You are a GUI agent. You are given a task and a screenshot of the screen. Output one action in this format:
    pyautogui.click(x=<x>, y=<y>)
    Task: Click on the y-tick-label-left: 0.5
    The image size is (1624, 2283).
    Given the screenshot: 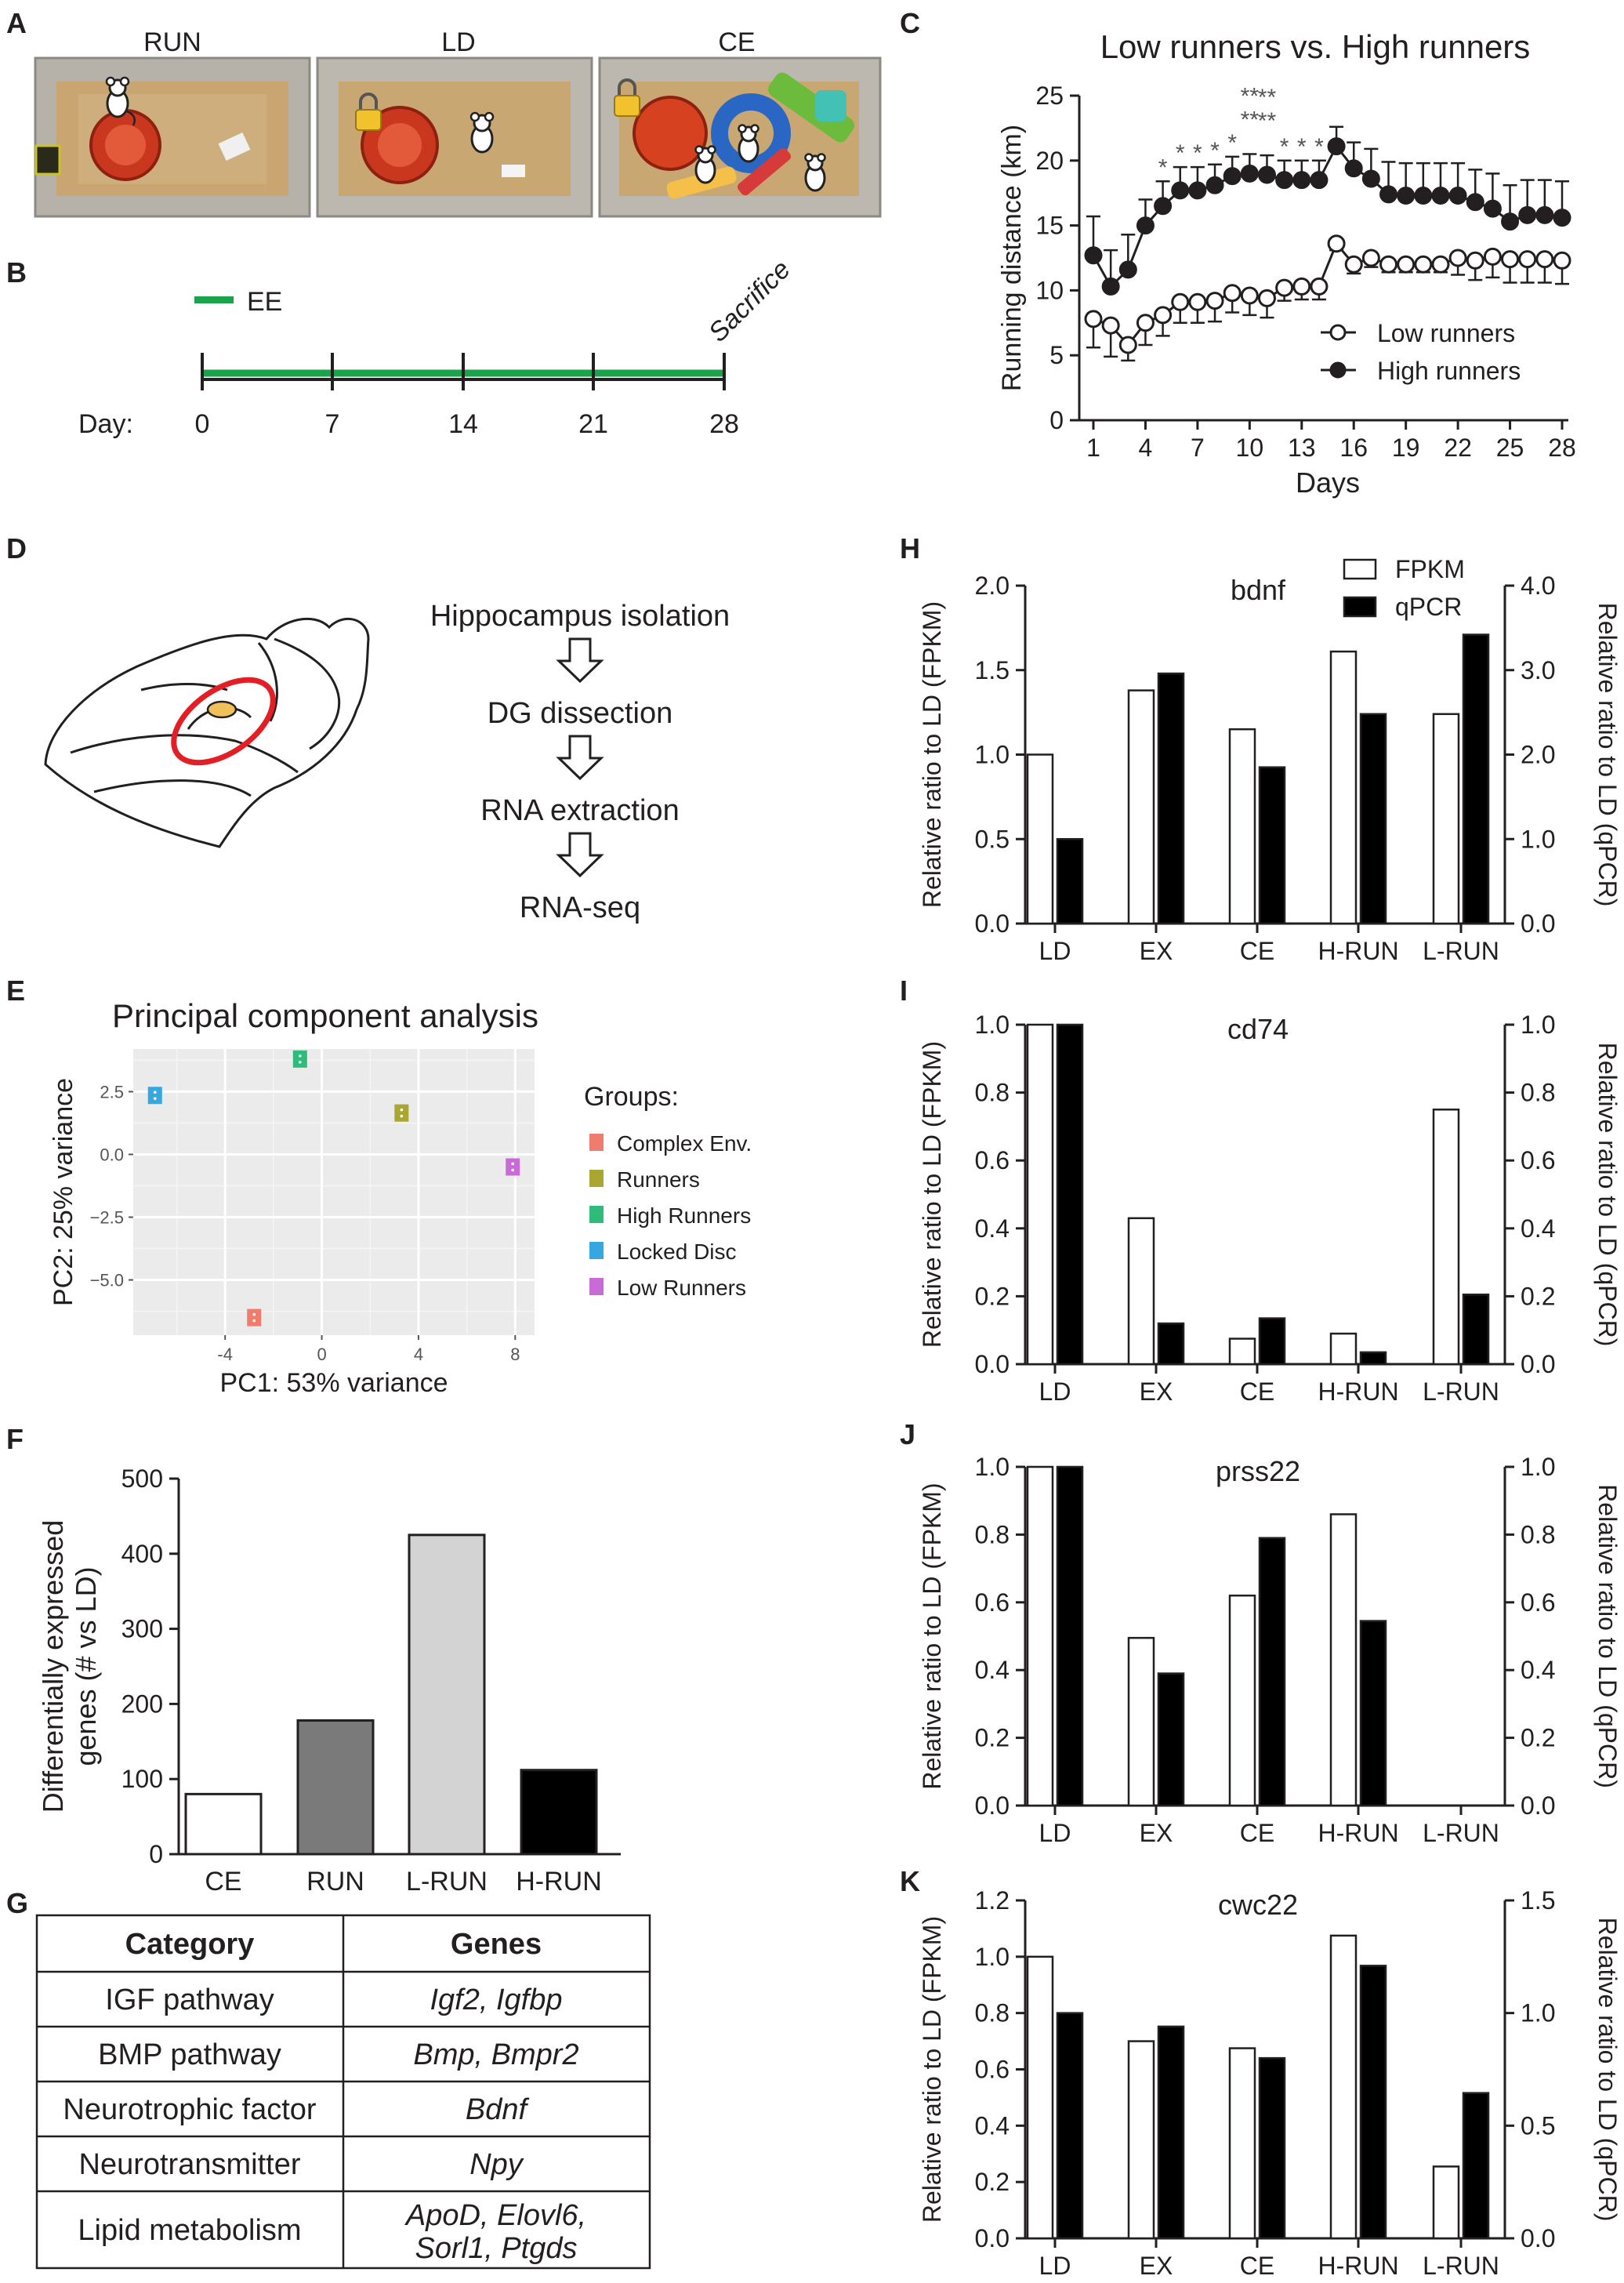 What is the action you would take?
    pyautogui.click(x=993, y=839)
    